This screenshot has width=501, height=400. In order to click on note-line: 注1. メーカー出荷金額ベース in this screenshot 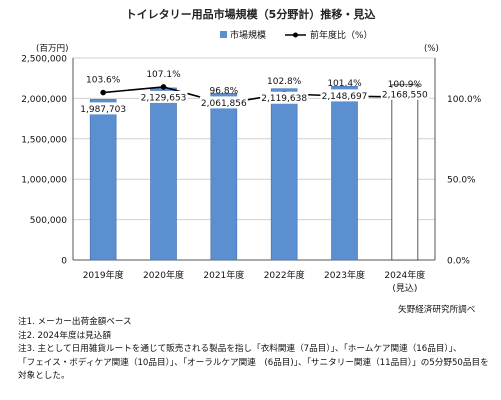, I will do `click(75, 322)`.